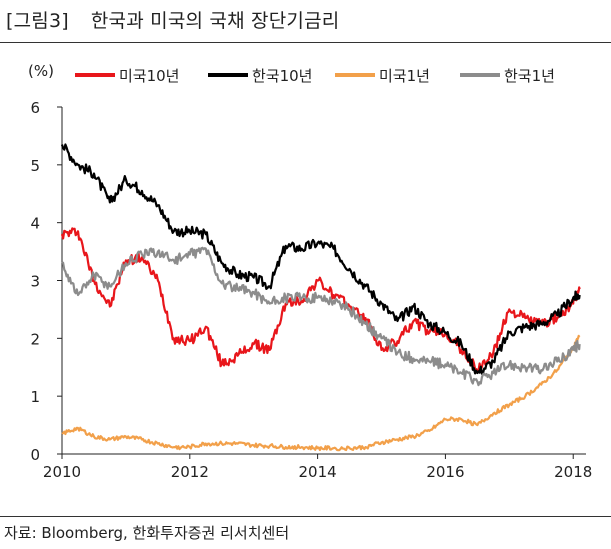 The width and height of the screenshot is (611, 549). Describe the element at coordinates (315, 76) in the screenshot. I see `chart-legend: 미국10년 한국10년 미국1년 한국1년` at that location.